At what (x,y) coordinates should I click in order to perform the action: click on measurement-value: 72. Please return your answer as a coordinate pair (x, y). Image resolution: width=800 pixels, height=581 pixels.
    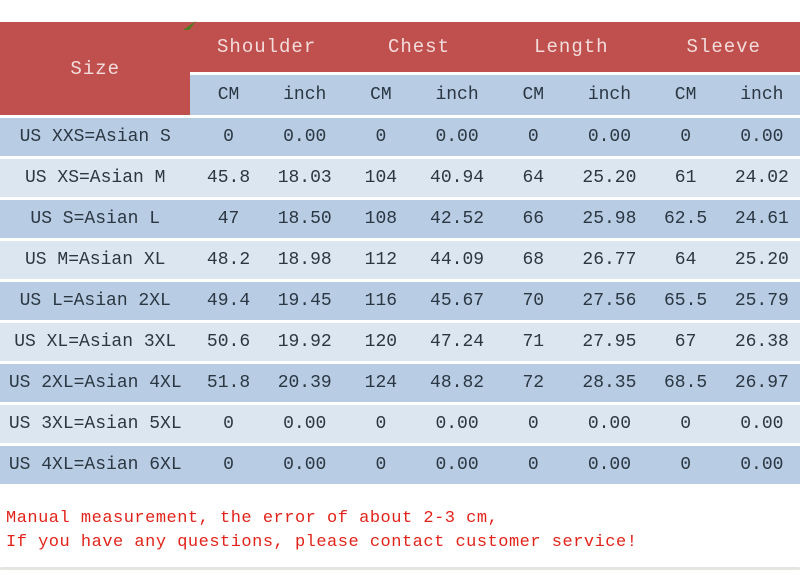
    Looking at the image, I should click on (533, 383).